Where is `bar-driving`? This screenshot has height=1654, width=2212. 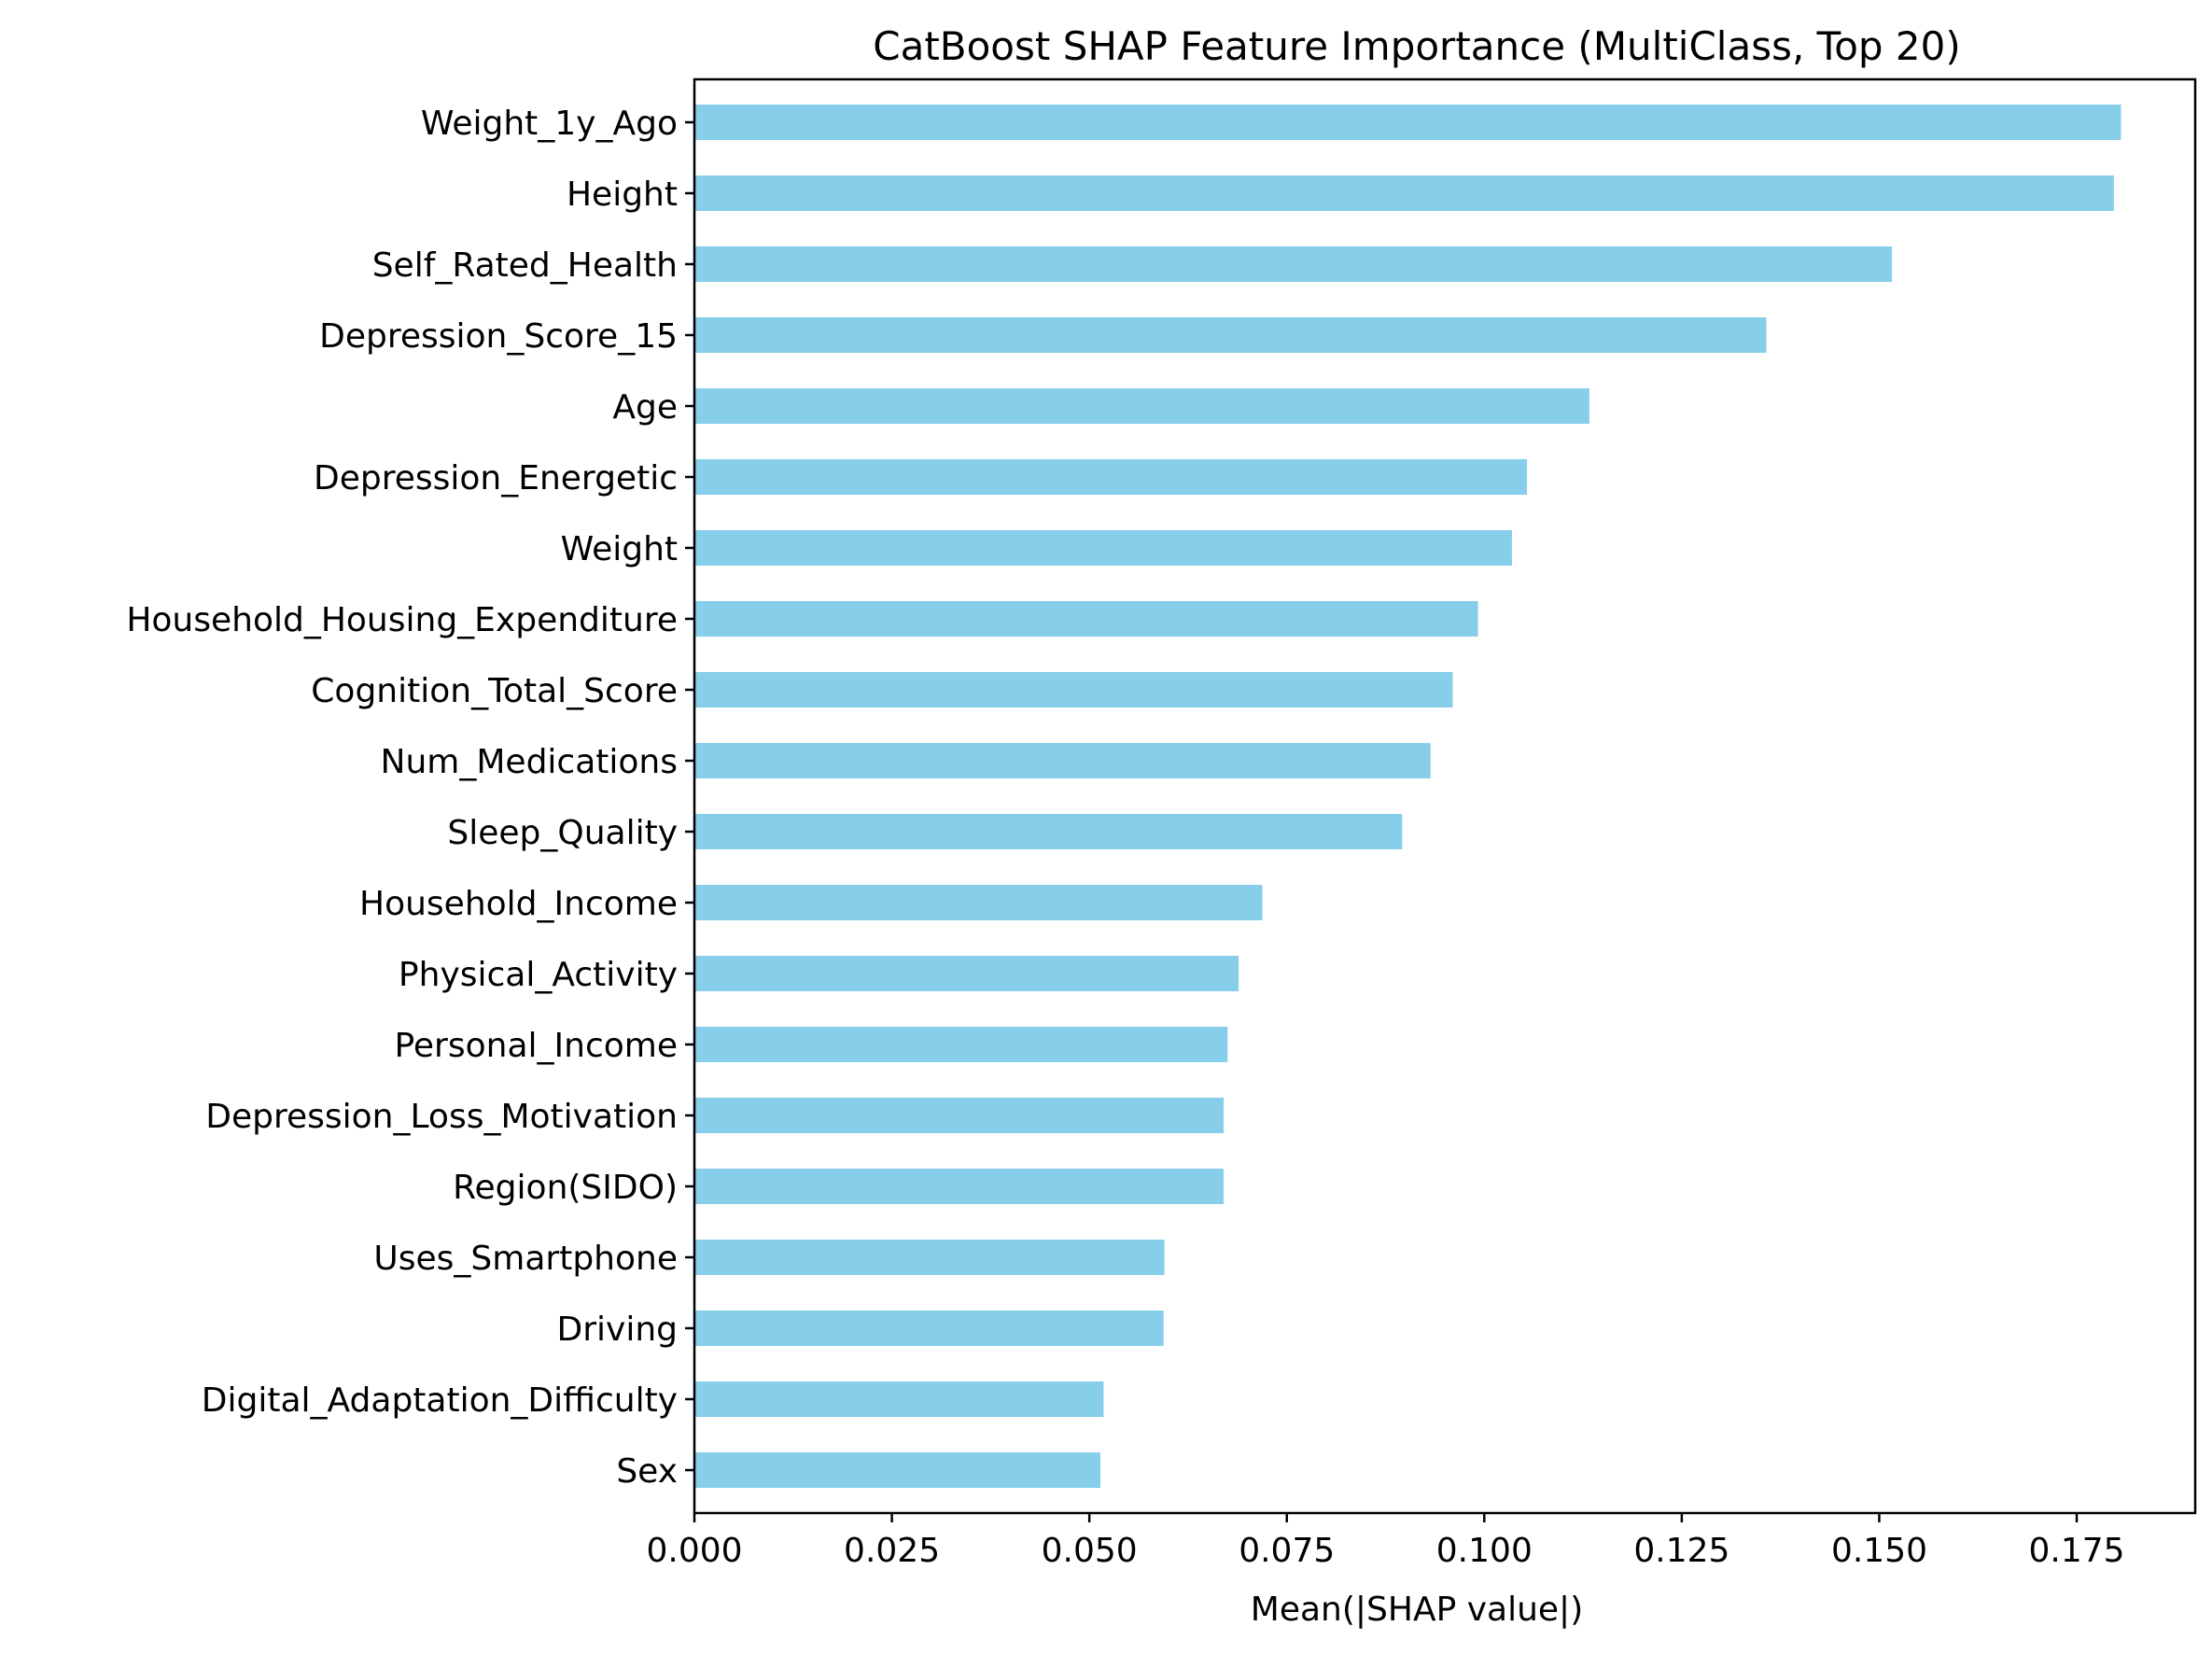
bar-driving is located at coordinates (929, 1328).